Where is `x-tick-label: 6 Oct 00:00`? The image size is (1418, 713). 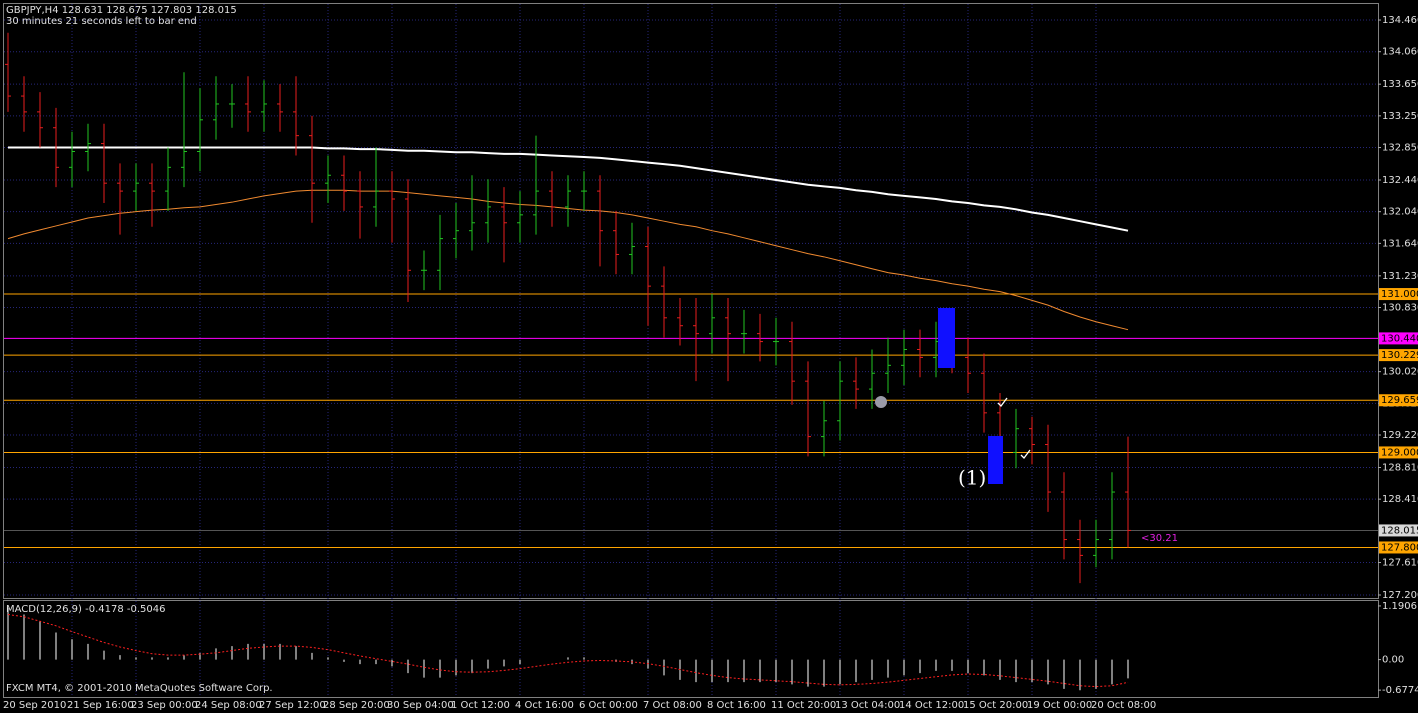 x-tick-label: 6 Oct 00:00 is located at coordinates (608, 705).